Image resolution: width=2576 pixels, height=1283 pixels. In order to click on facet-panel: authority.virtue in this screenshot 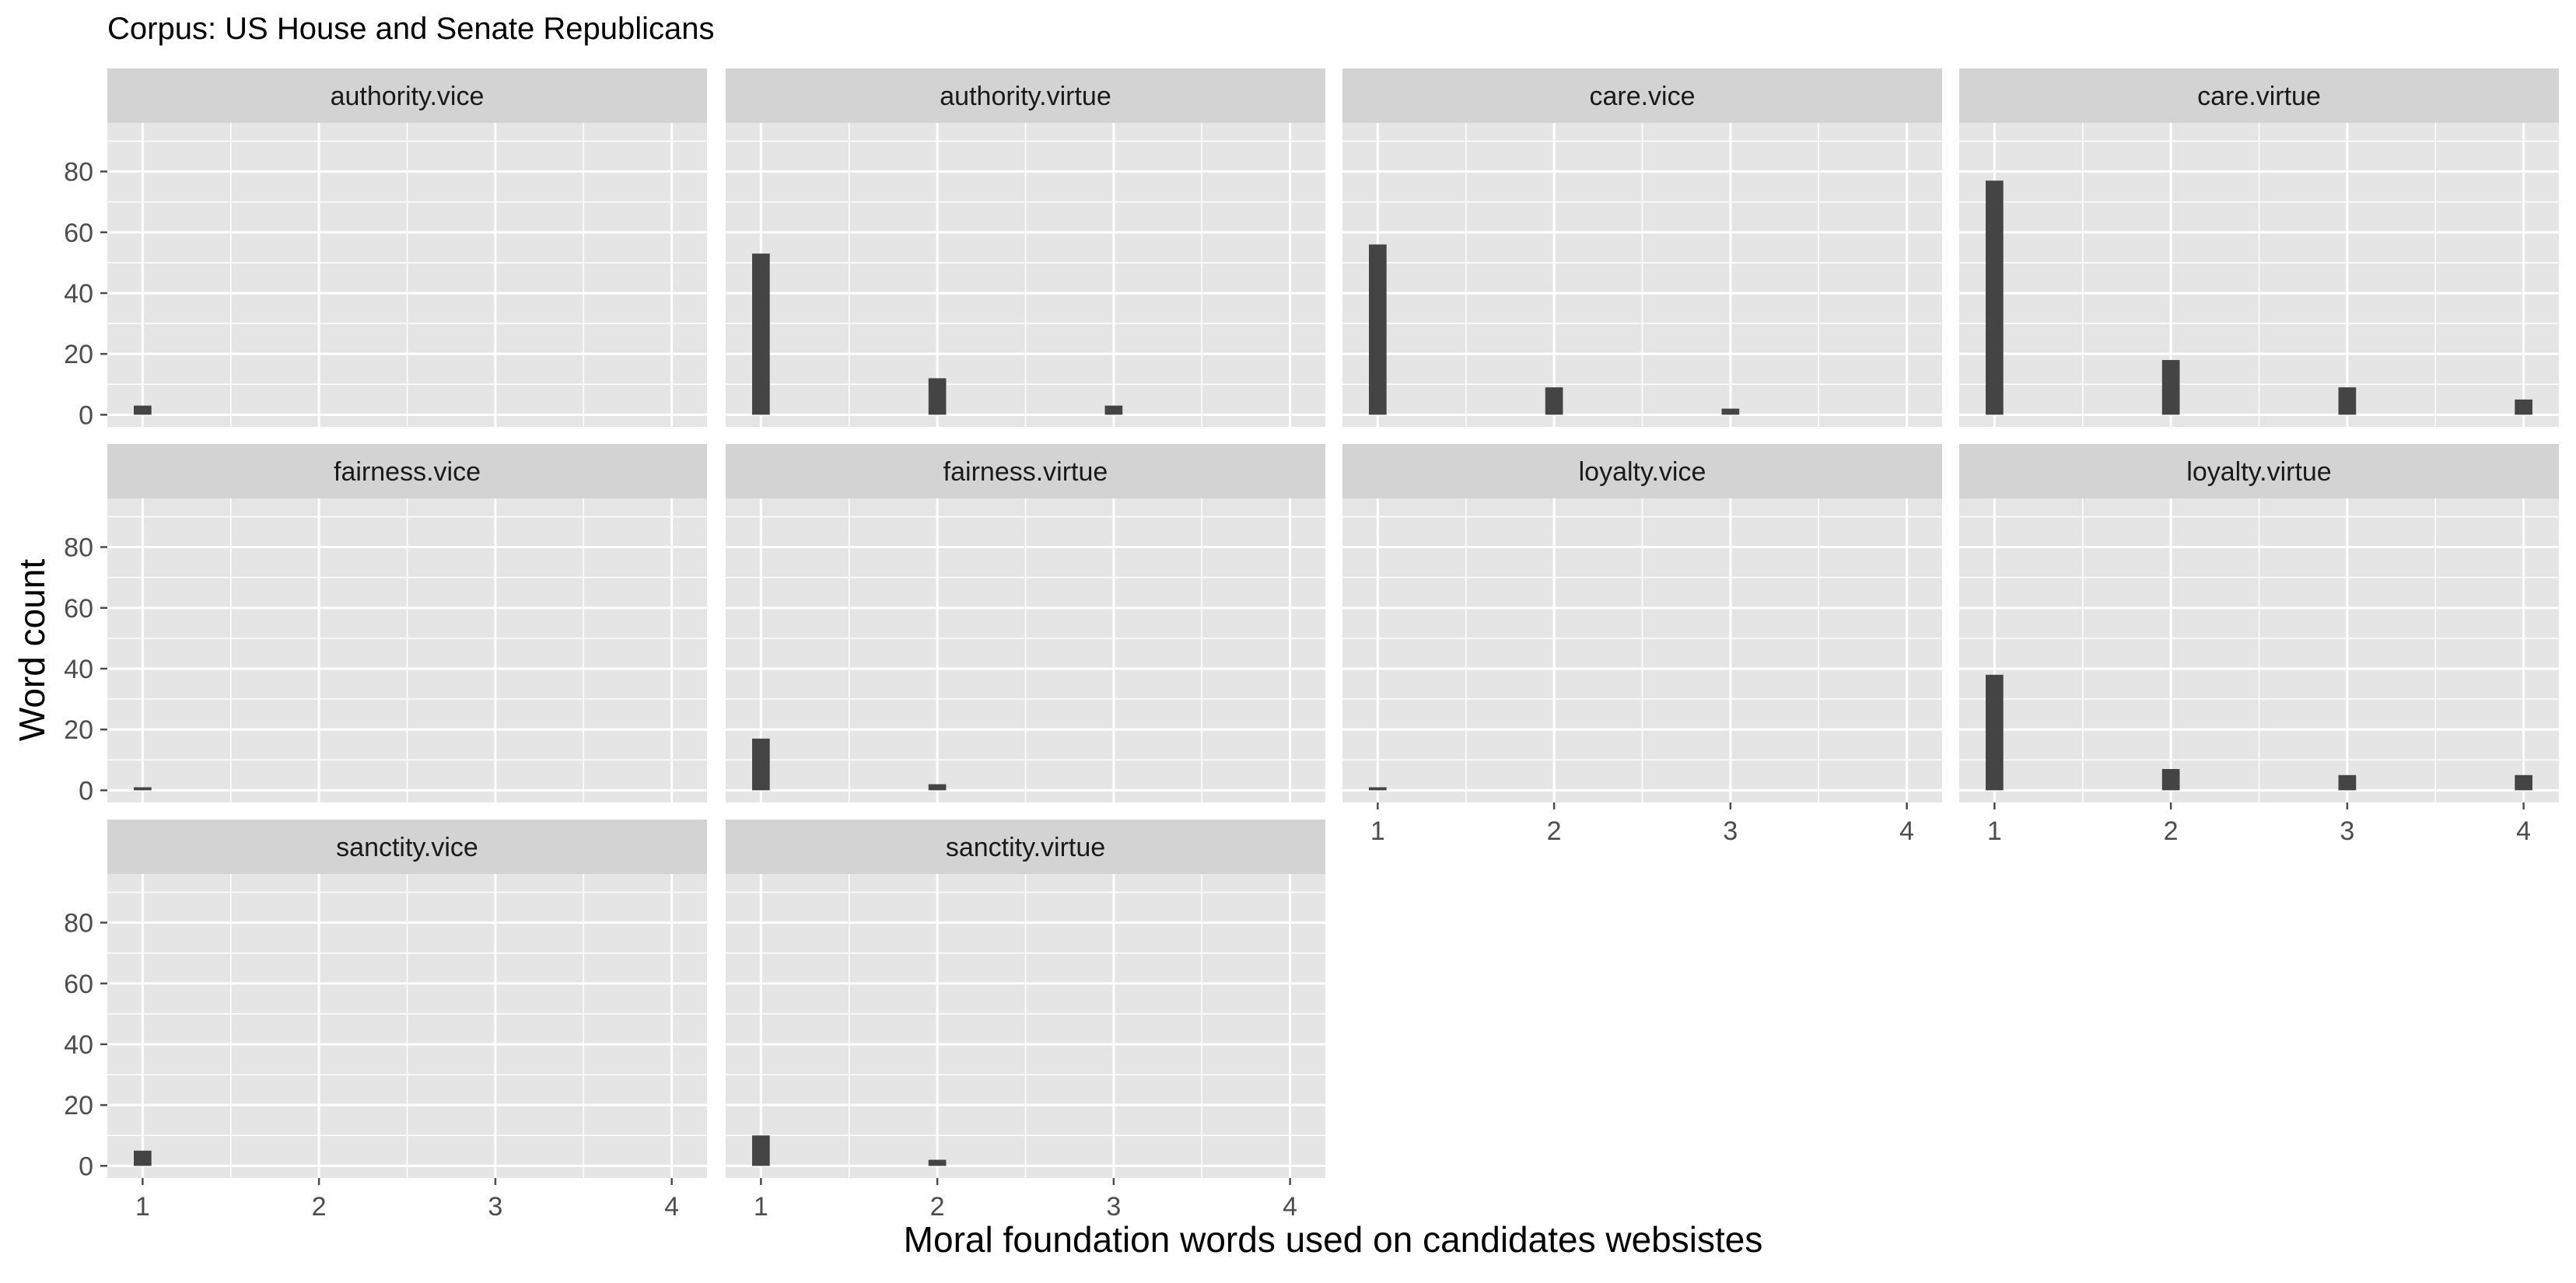, I will do `click(1025, 248)`.